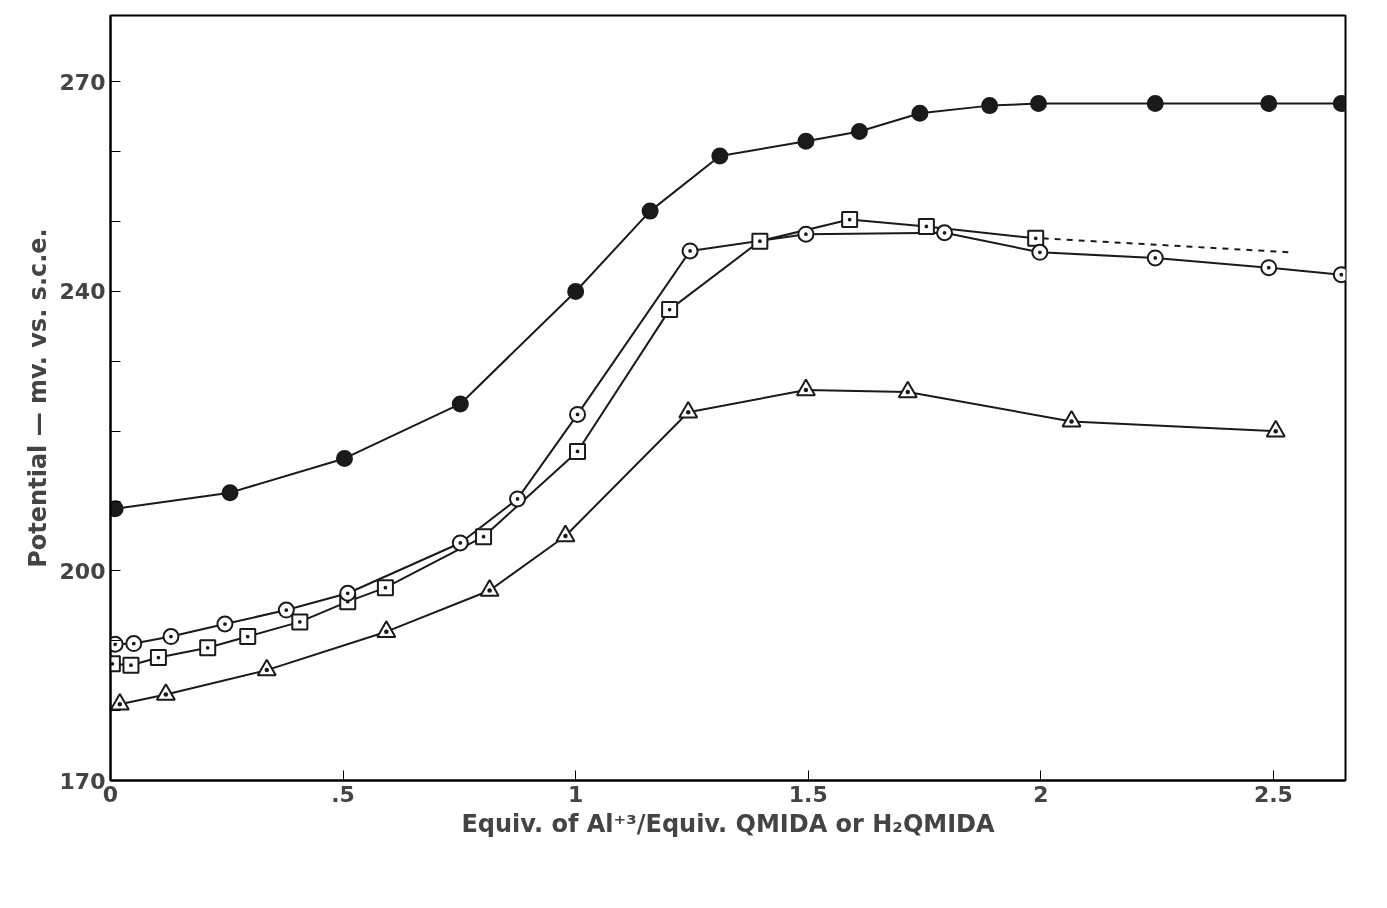  What do you see at coordinates (82, 292) in the screenshot?
I see `y-tick-label: 240` at bounding box center [82, 292].